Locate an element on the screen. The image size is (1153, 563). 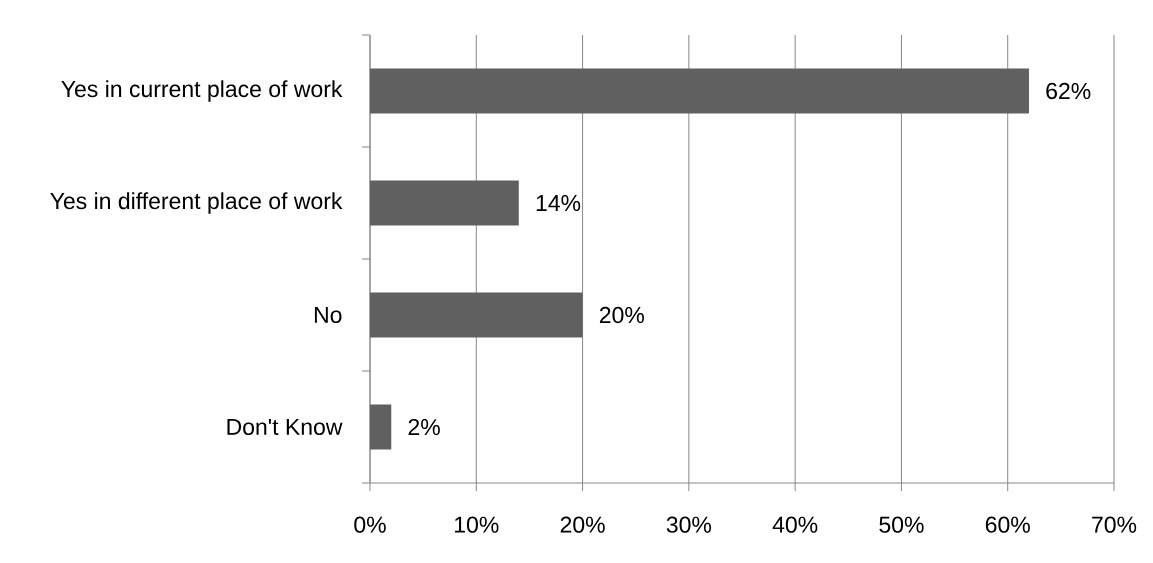
x-tick-label: 40% is located at coordinates (795, 524).